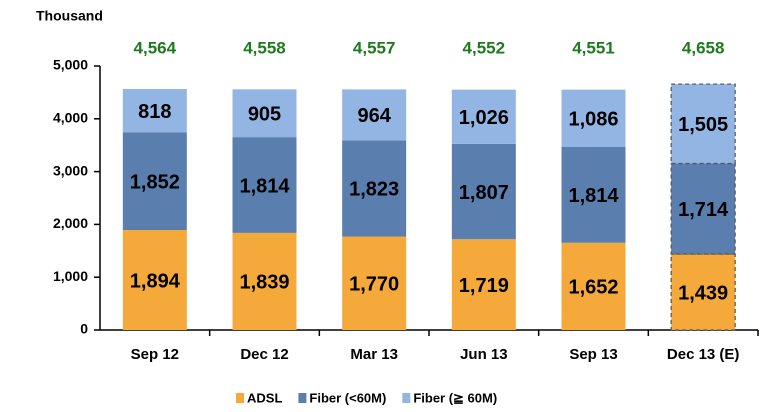  Describe the element at coordinates (455, 397) in the screenshot. I see `legend-label: Fiber (≧ 60M)` at that location.